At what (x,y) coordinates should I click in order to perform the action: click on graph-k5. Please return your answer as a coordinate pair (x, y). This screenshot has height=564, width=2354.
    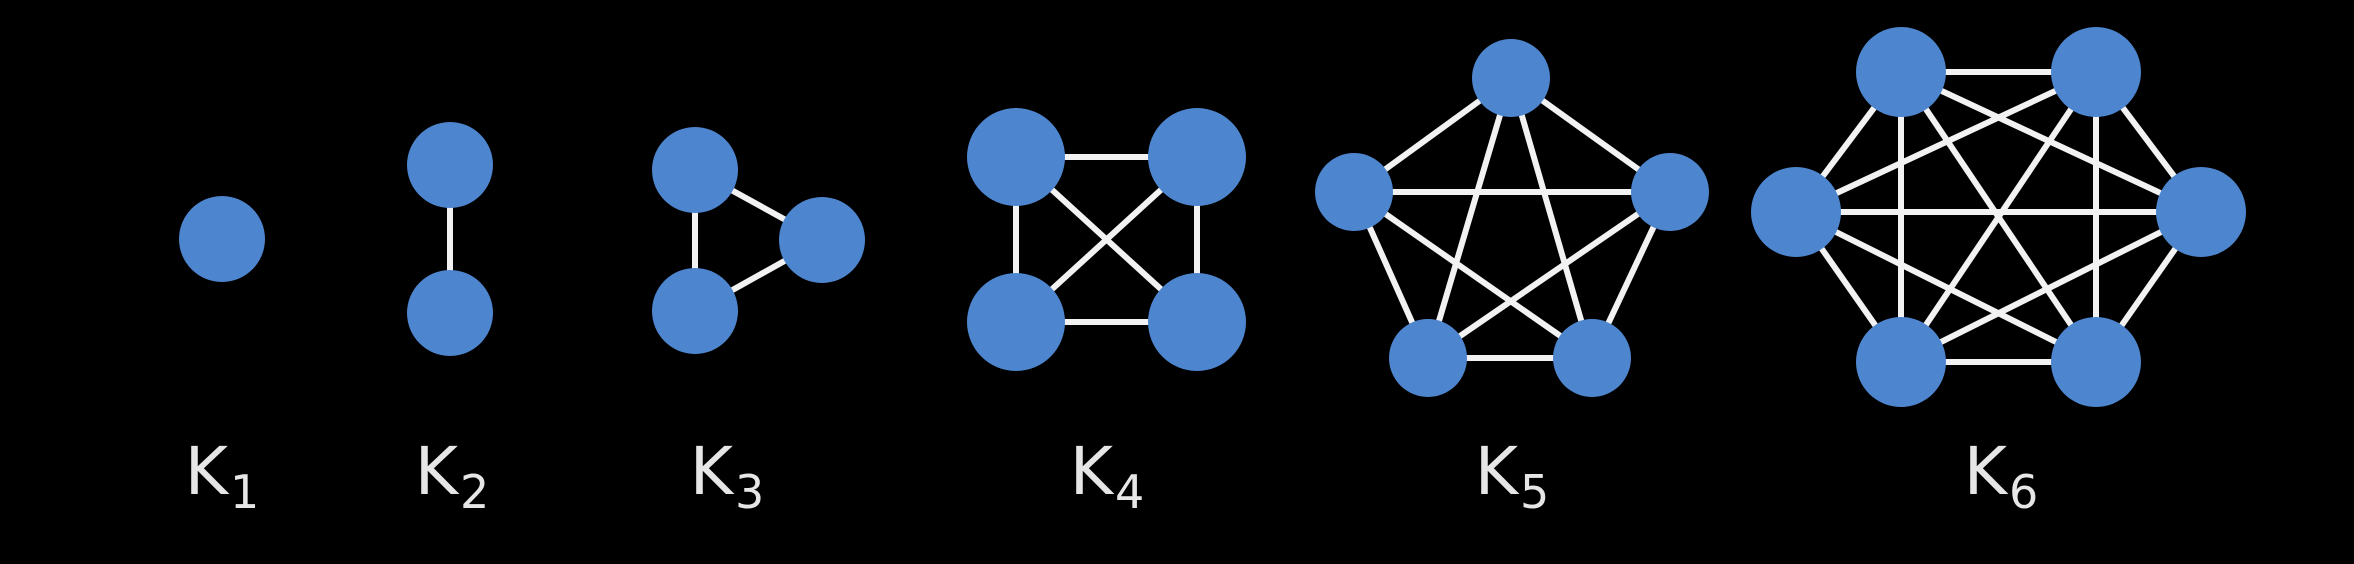
    Looking at the image, I should click on (1512, 218).